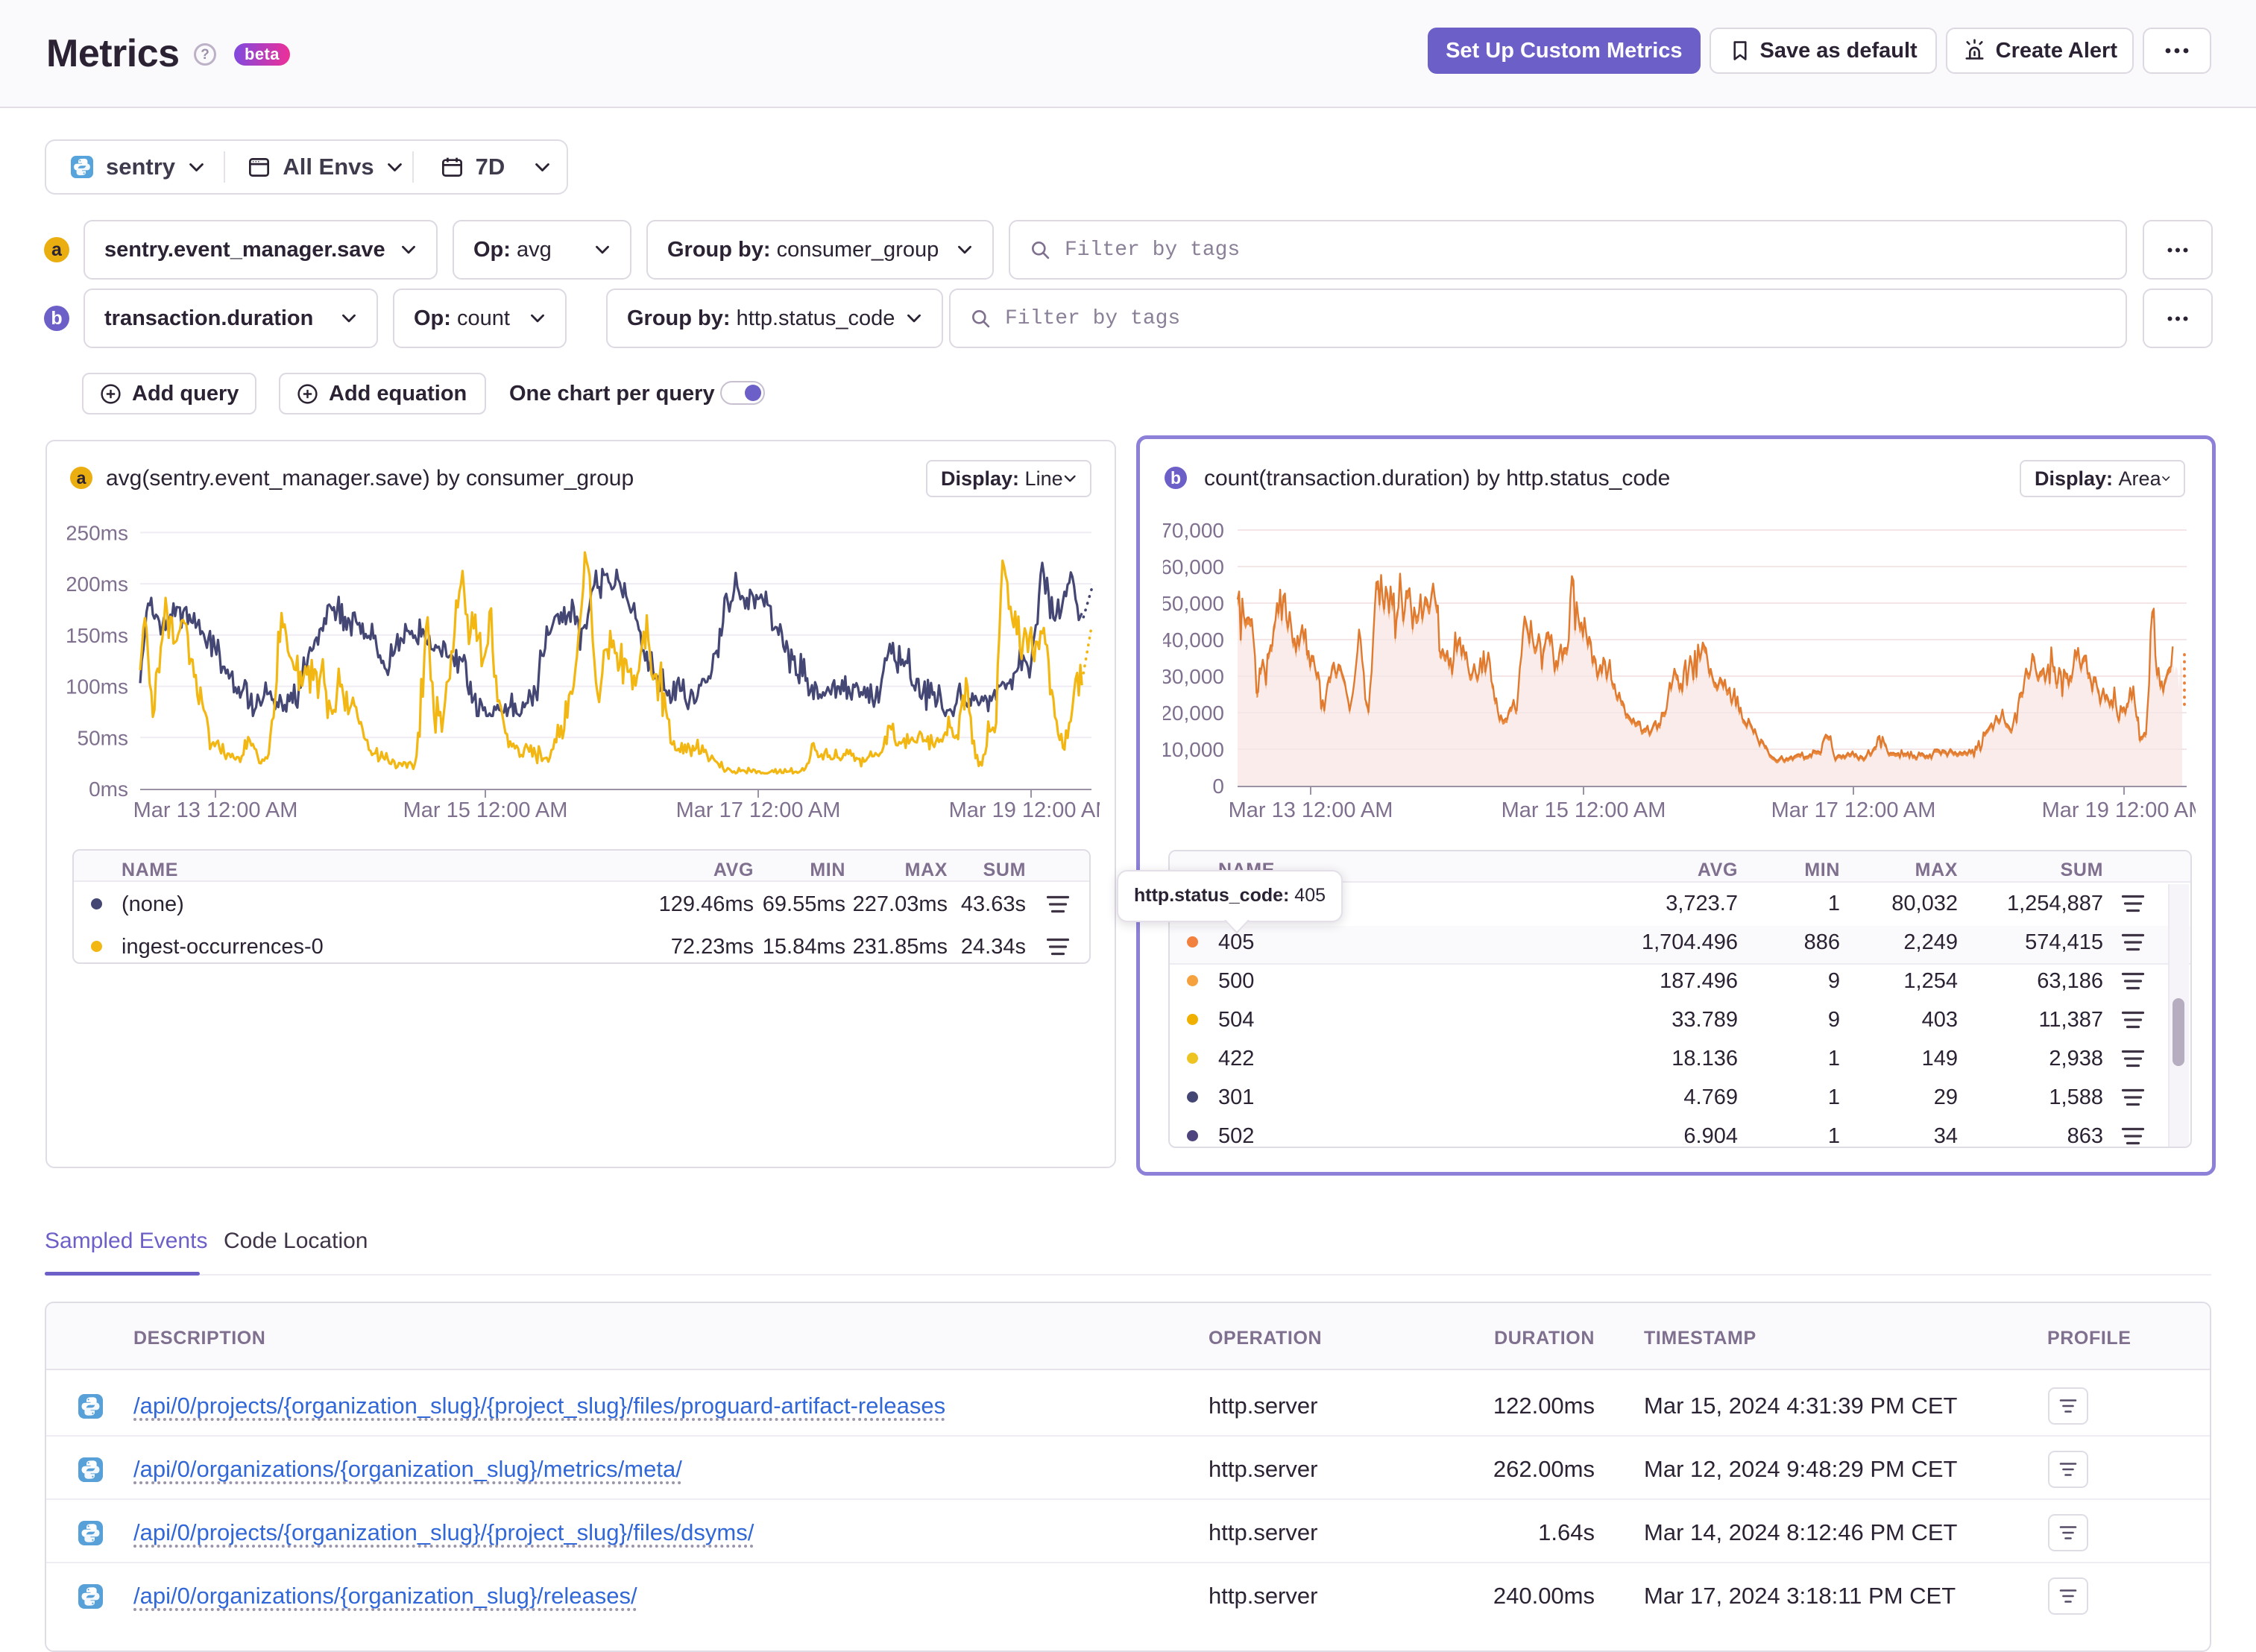 Image resolution: width=2256 pixels, height=1652 pixels. Describe the element at coordinates (103, 738) in the screenshot. I see `svg-text: 50ms` at that location.